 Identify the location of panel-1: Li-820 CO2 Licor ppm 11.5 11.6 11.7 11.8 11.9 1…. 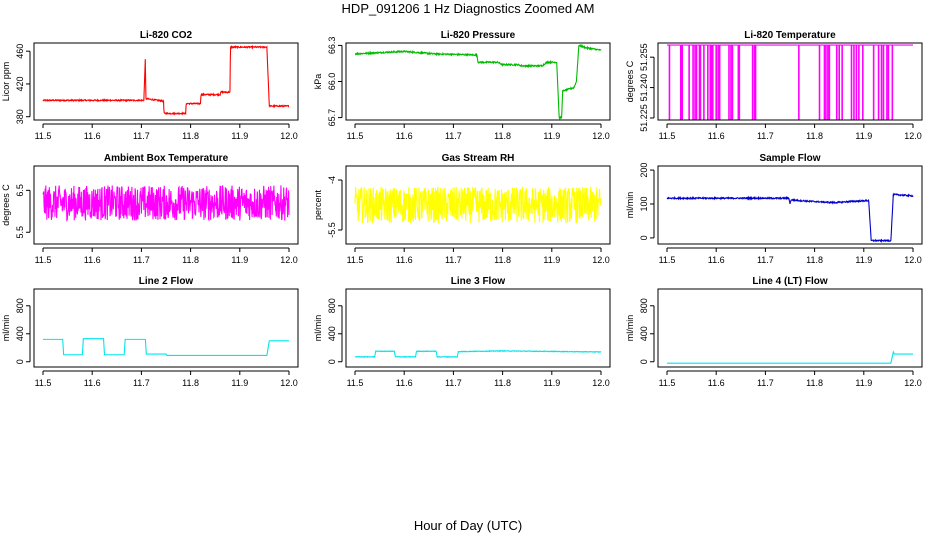
(150, 85).